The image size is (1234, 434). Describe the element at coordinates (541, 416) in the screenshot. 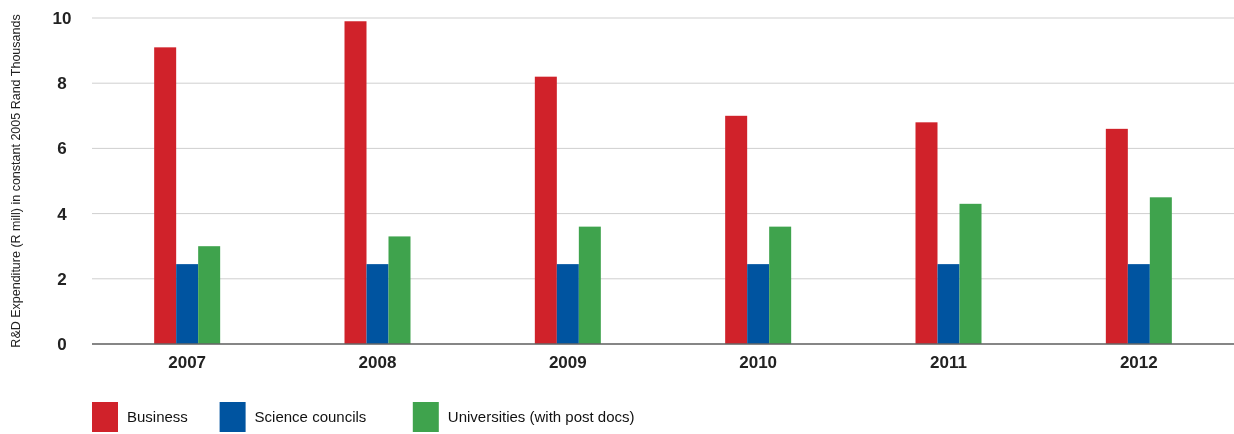

I see `legend-label: Universities (with post docs)` at that location.